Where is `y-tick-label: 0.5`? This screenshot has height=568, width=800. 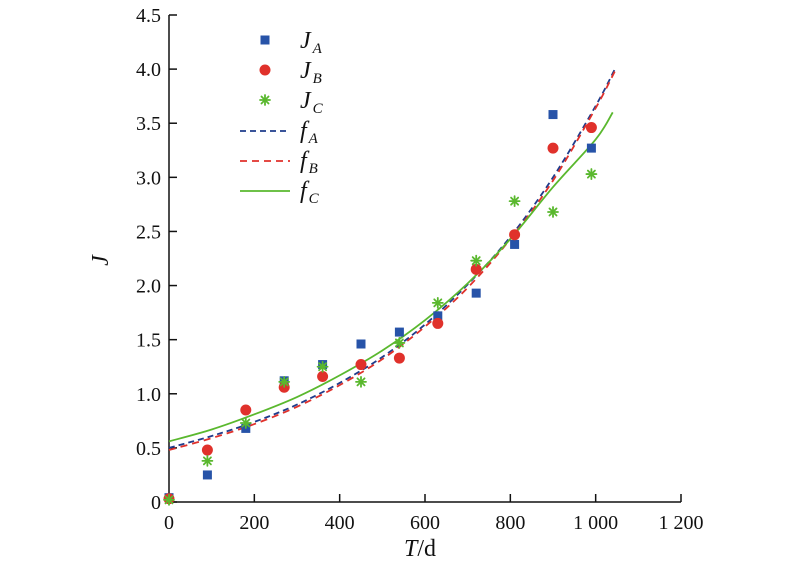
y-tick-label: 0.5 is located at coordinates (148, 449).